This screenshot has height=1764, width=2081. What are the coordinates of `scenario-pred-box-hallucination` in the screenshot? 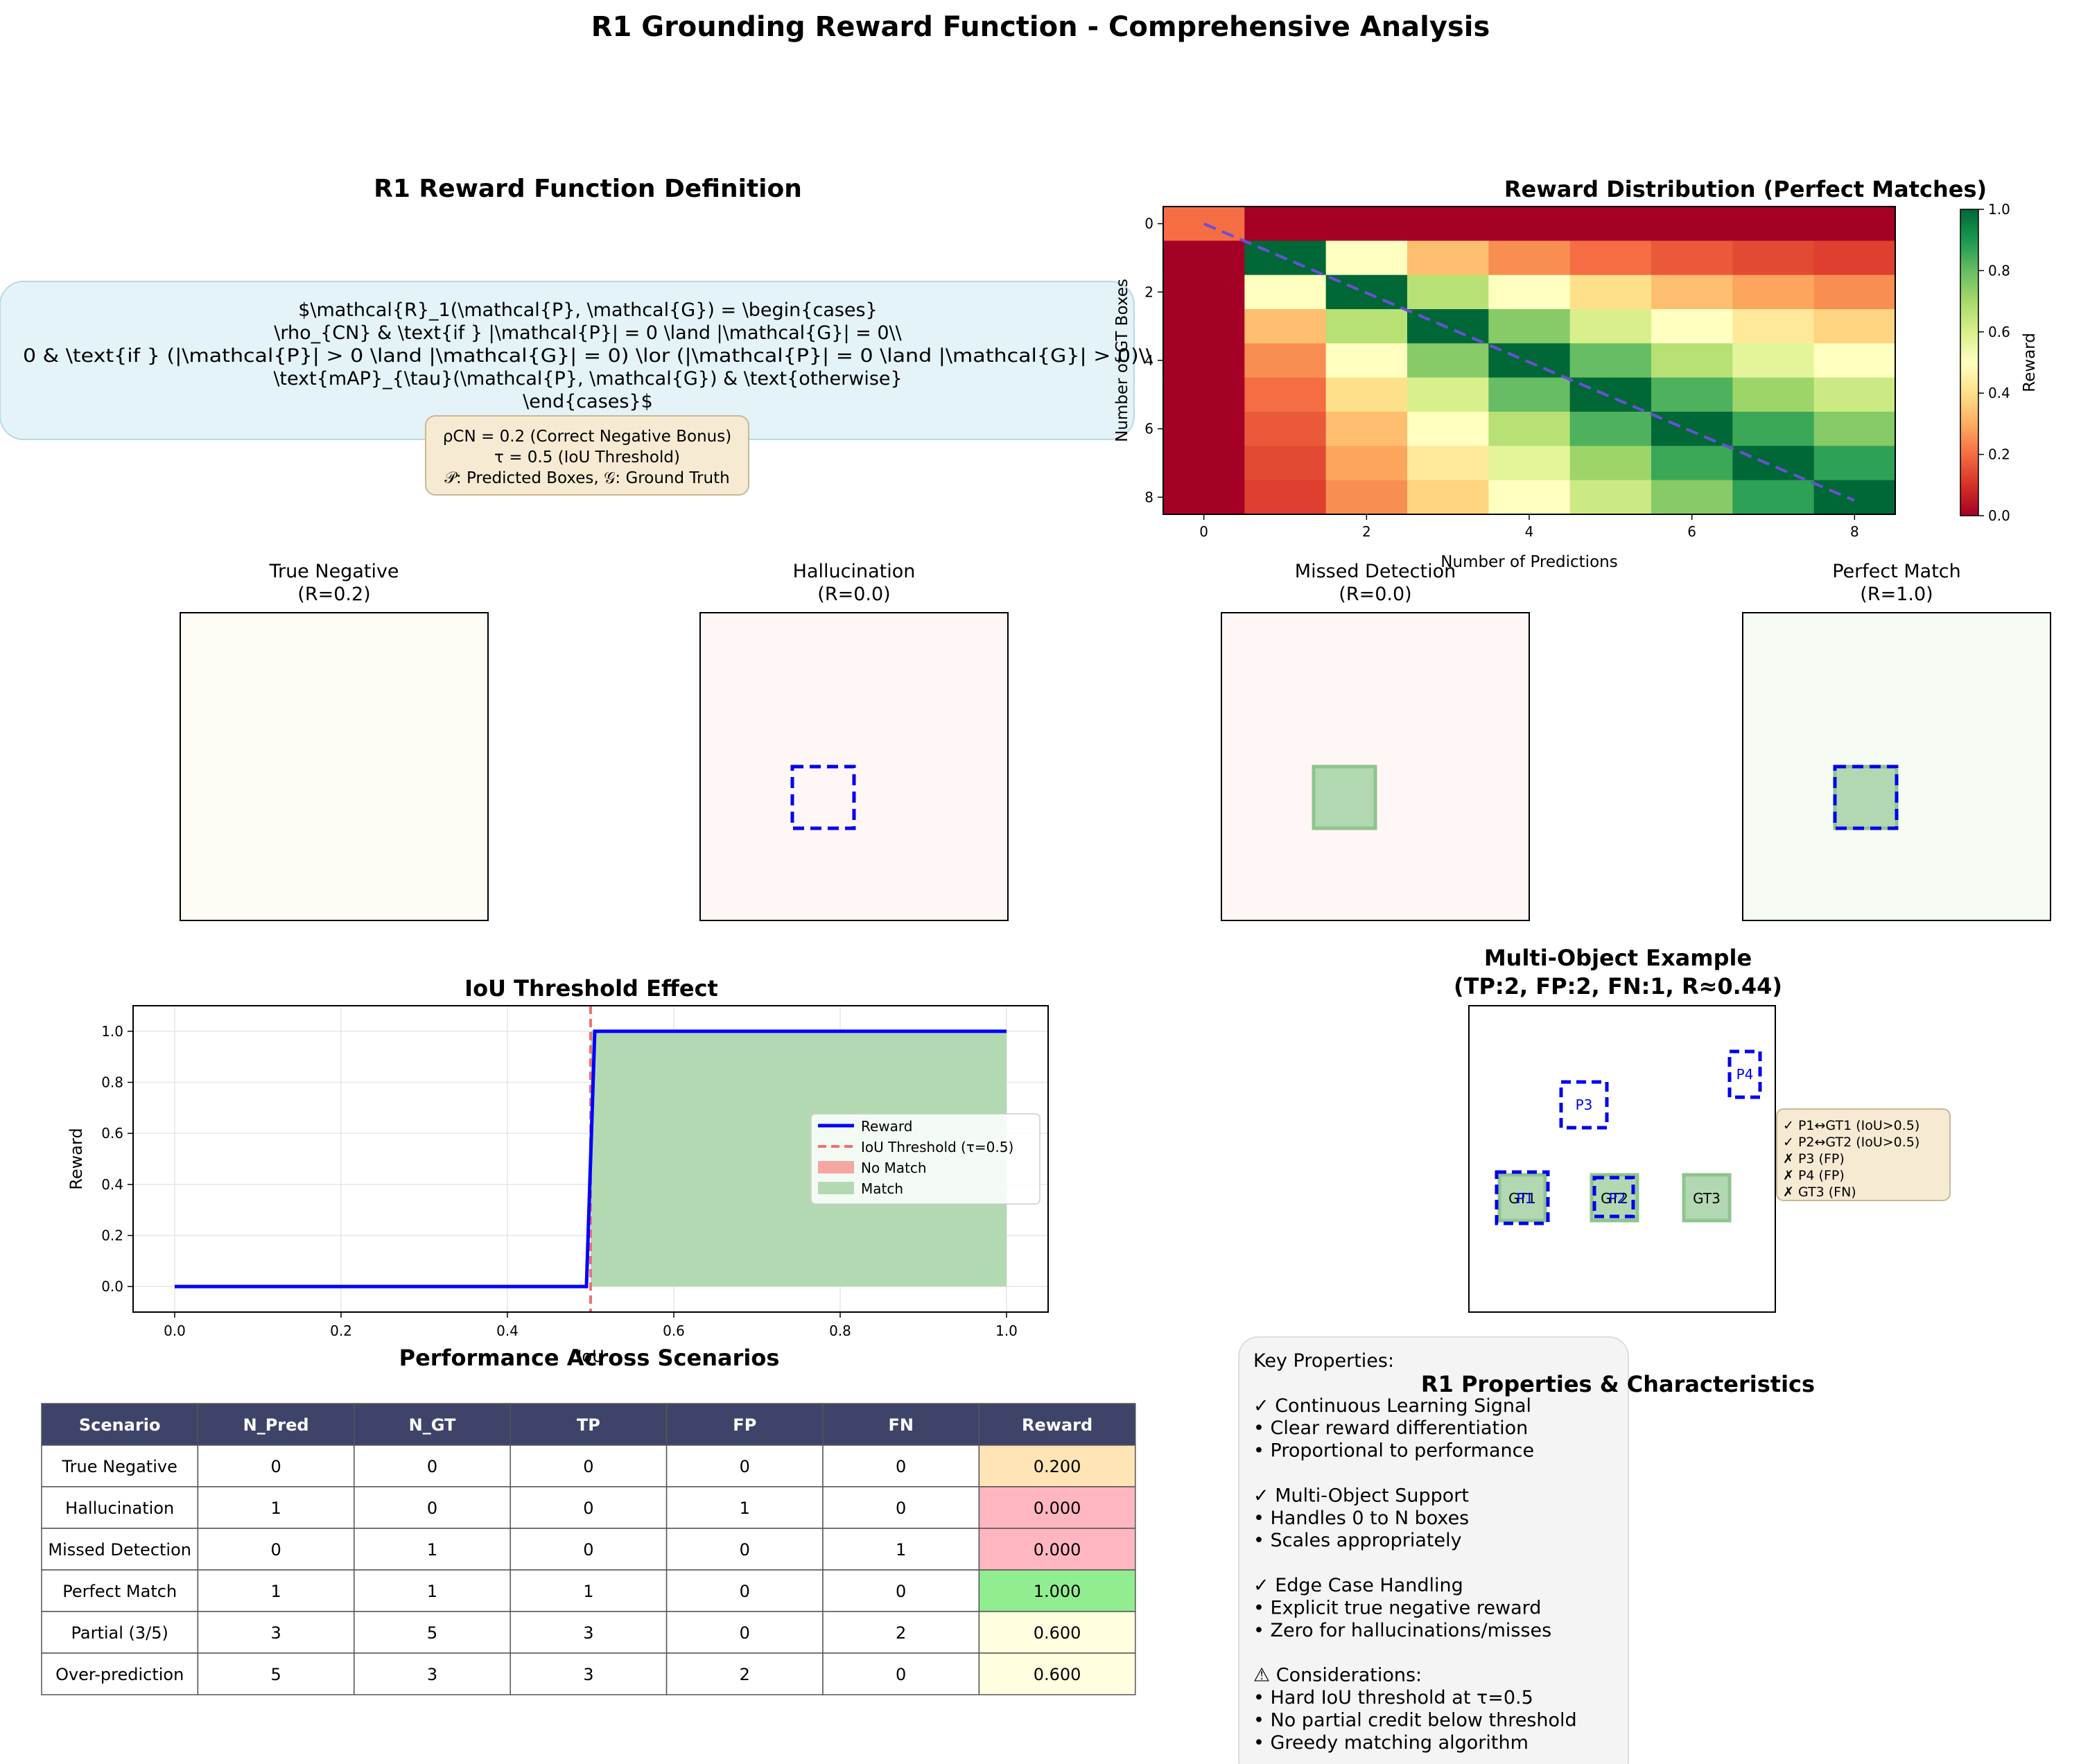 It's located at (823, 797).